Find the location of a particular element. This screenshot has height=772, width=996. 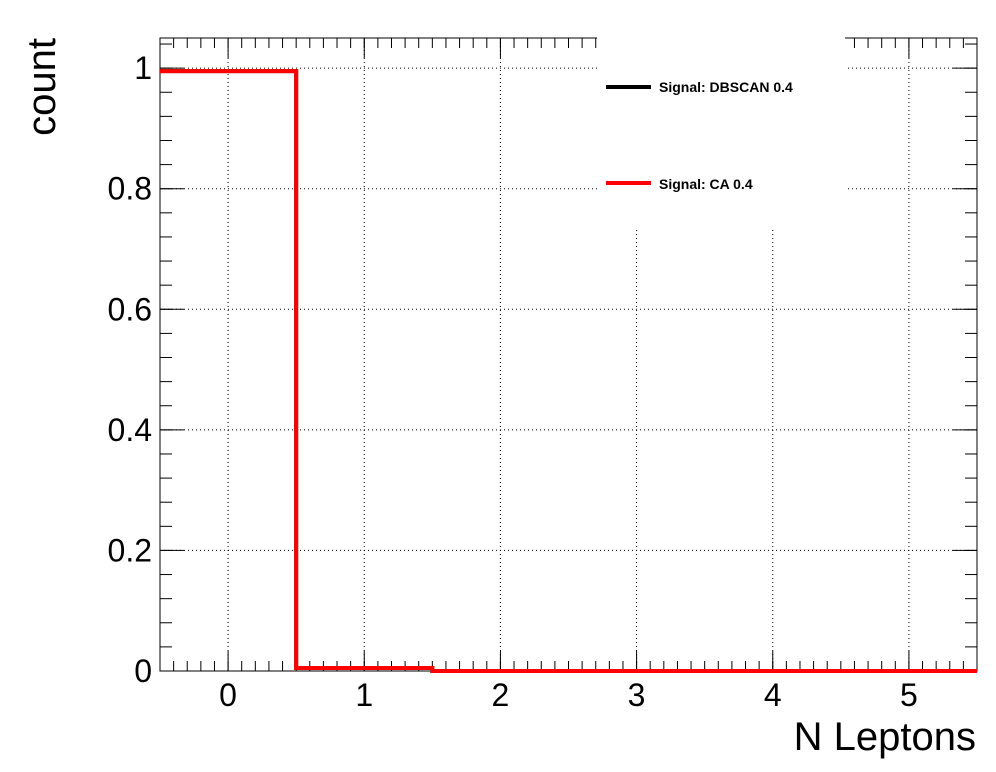

x-axis-title: N Leptons is located at coordinates (885, 737).